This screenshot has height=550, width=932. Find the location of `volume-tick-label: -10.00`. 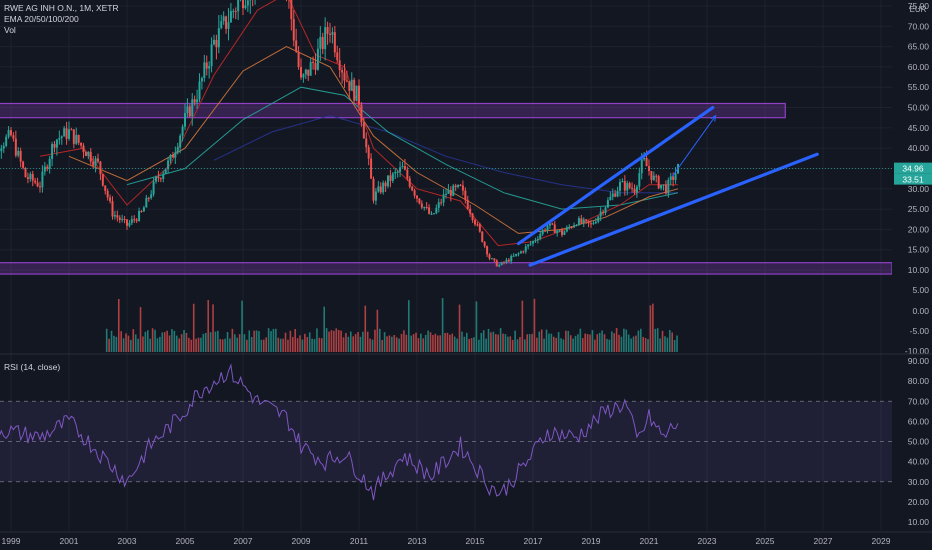

volume-tick-label: -10.00 is located at coordinates (917, 351).